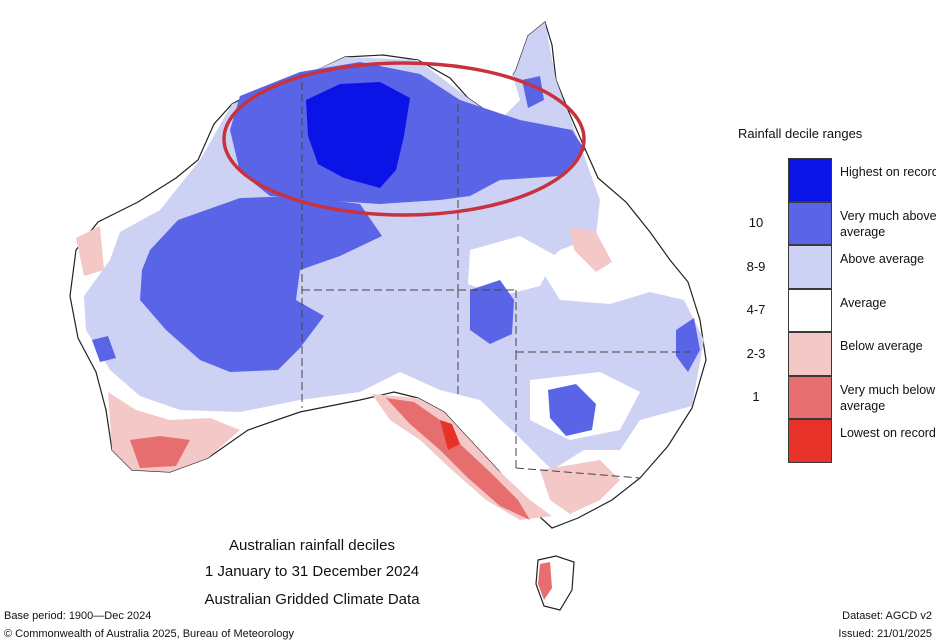 Image resolution: width=936 pixels, height=644 pixels. What do you see at coordinates (450, 435) in the screenshot?
I see `region-lowest-on-record` at bounding box center [450, 435].